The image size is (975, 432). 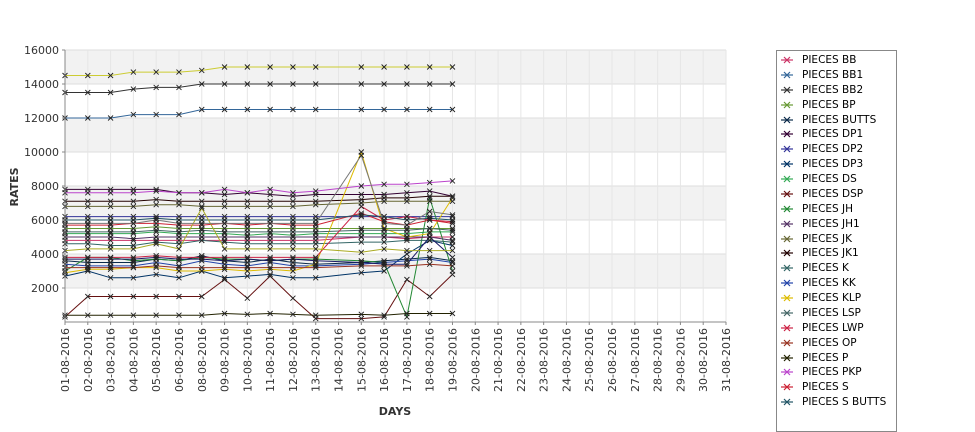 I want to click on legend-label: PIECES DP2, so click(x=833, y=149).